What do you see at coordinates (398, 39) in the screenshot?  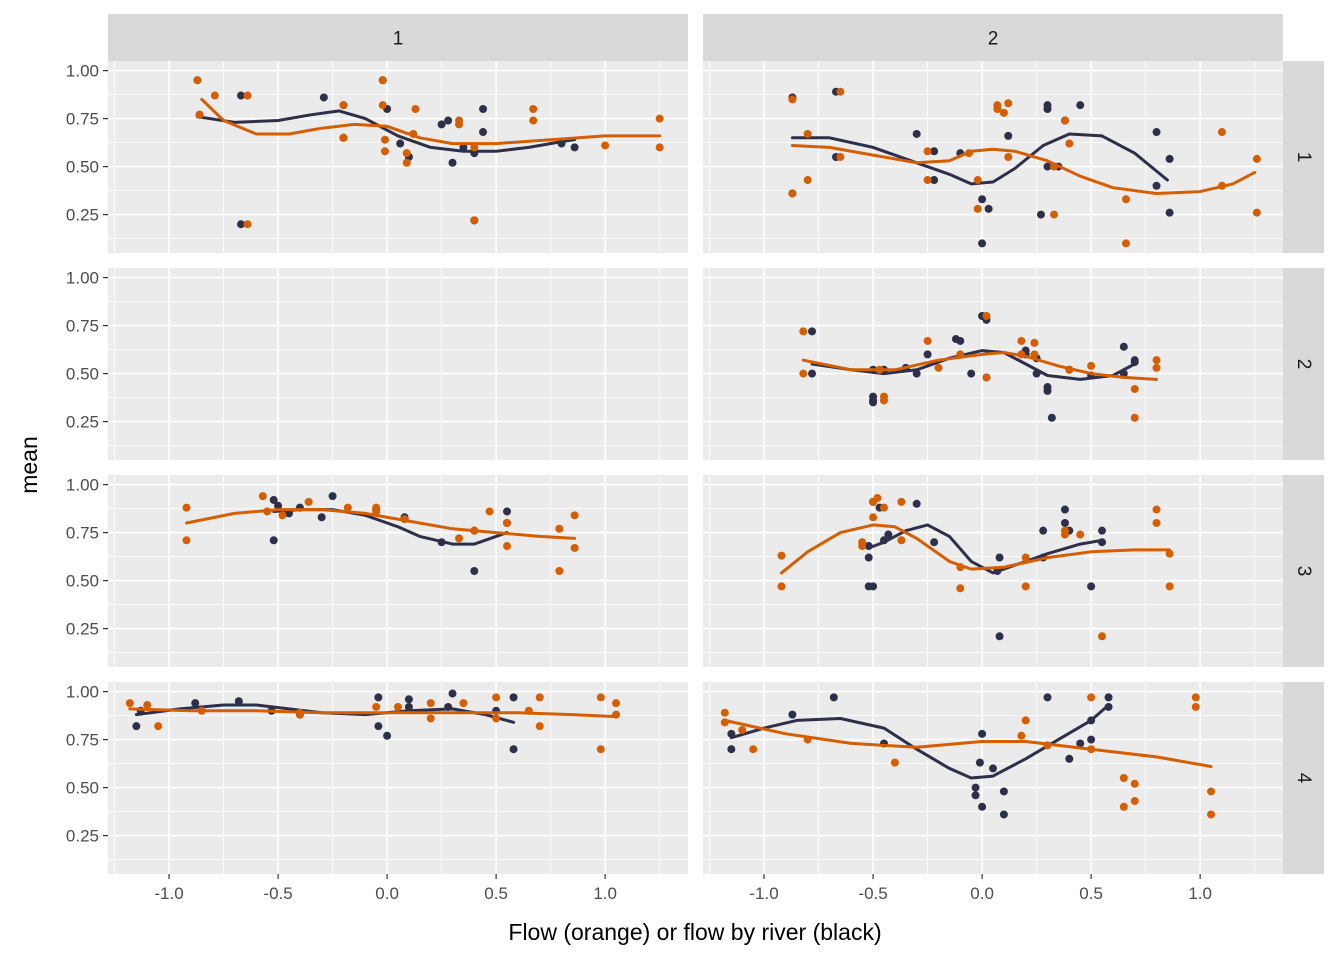 I see `column-strip-label: 1` at bounding box center [398, 39].